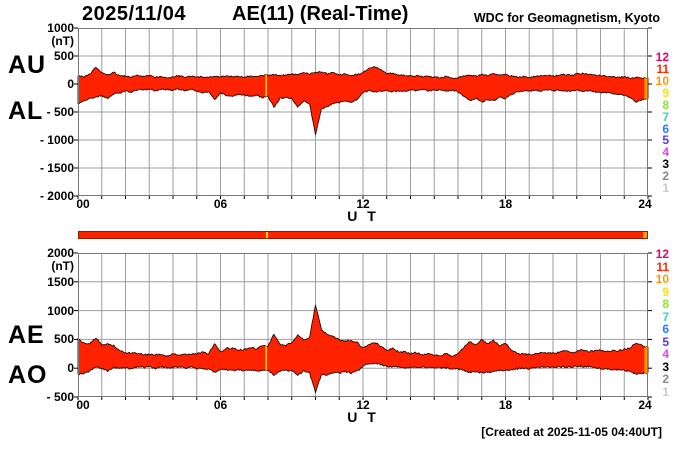  What do you see at coordinates (363, 417) in the screenshot?
I see `x-axis-title-bottom: U T` at bounding box center [363, 417].